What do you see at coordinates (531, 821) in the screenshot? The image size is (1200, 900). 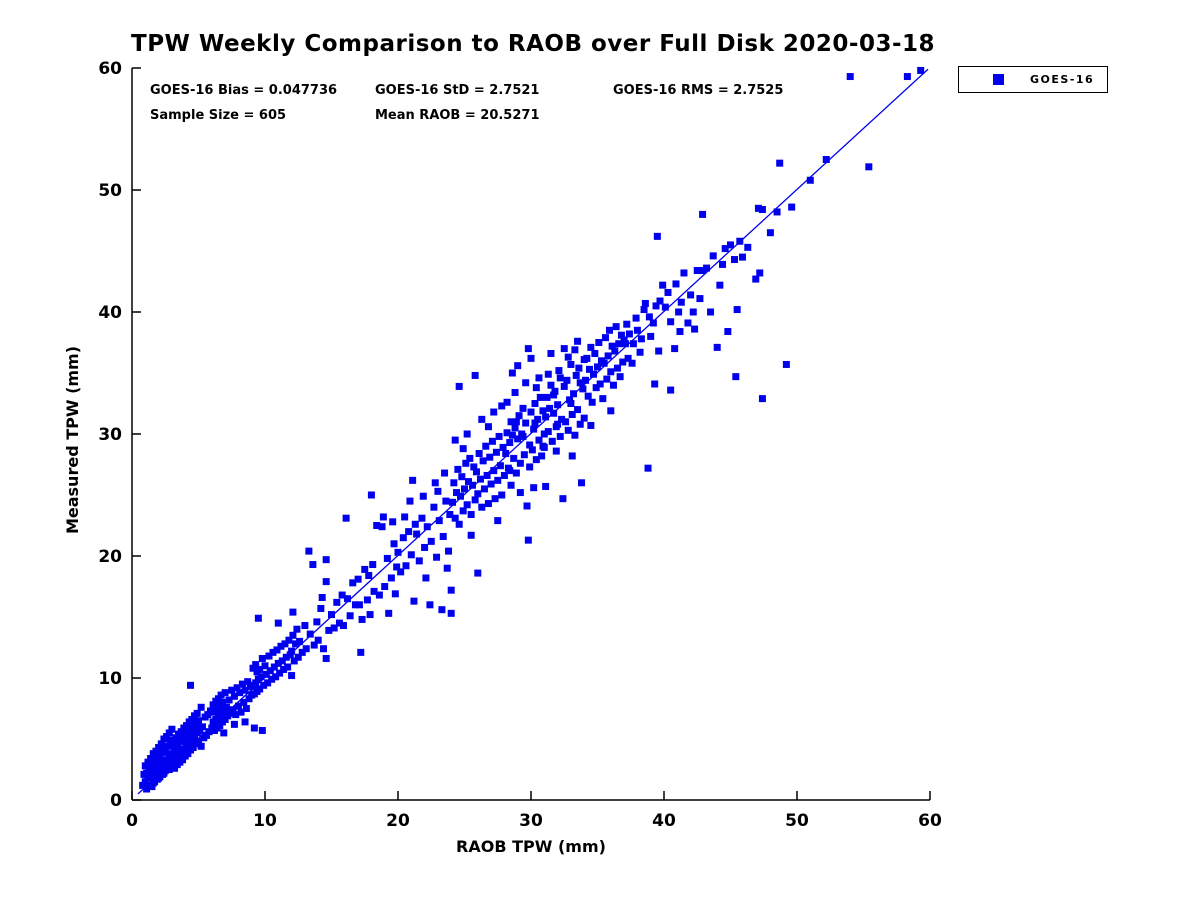 I see `x-tick-label: 30` at bounding box center [531, 821].